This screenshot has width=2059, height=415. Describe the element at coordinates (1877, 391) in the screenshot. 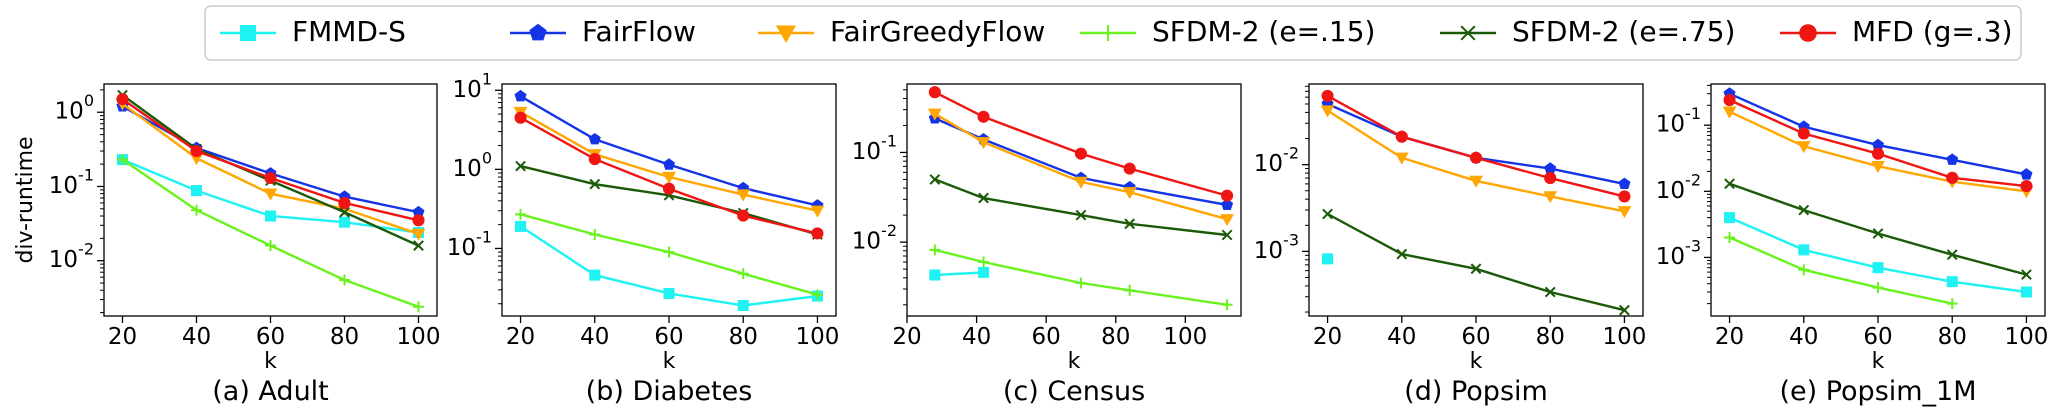

I see `panel-caption: (e) Popsim_1M` at that location.